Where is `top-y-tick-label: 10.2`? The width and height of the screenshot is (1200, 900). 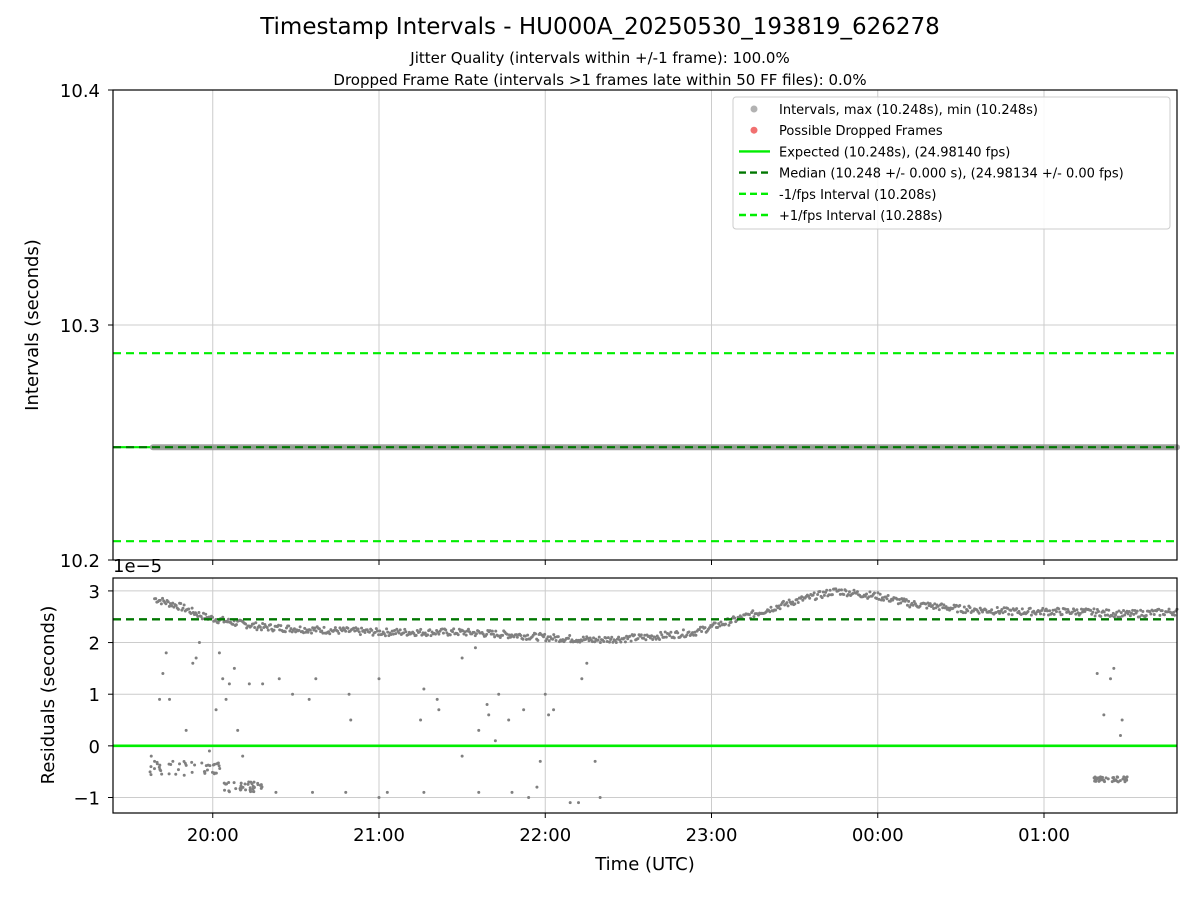 top-y-tick-label: 10.2 is located at coordinates (80, 561).